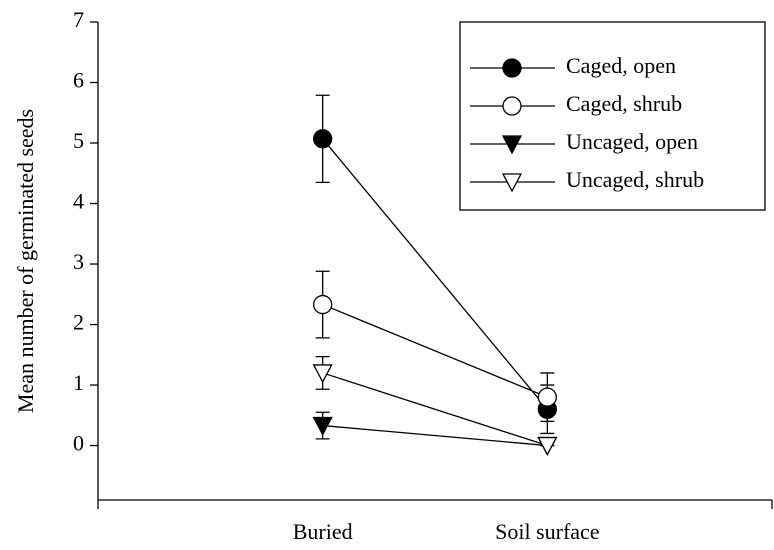 The height and width of the screenshot is (550, 774). Describe the element at coordinates (78, 443) in the screenshot. I see `y-tick-label: 0` at that location.